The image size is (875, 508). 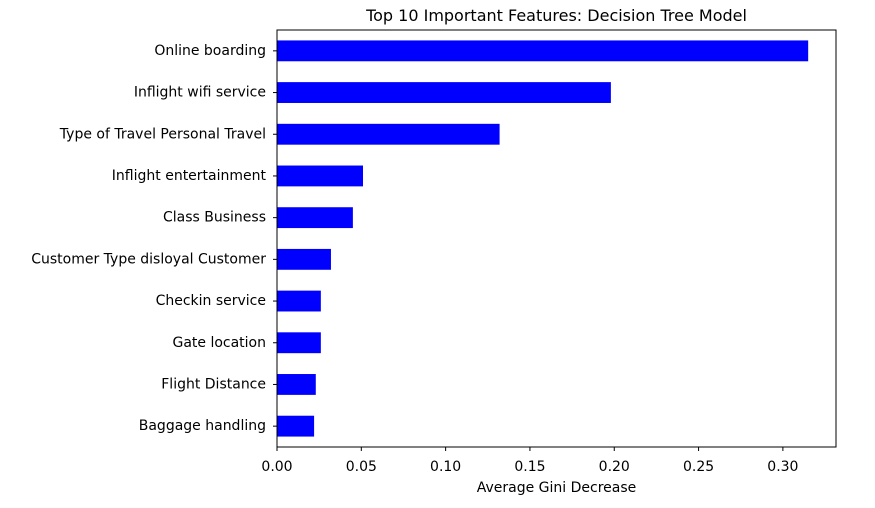 What do you see at coordinates (698, 467) in the screenshot?
I see `x-tick-label: 0.25` at bounding box center [698, 467].